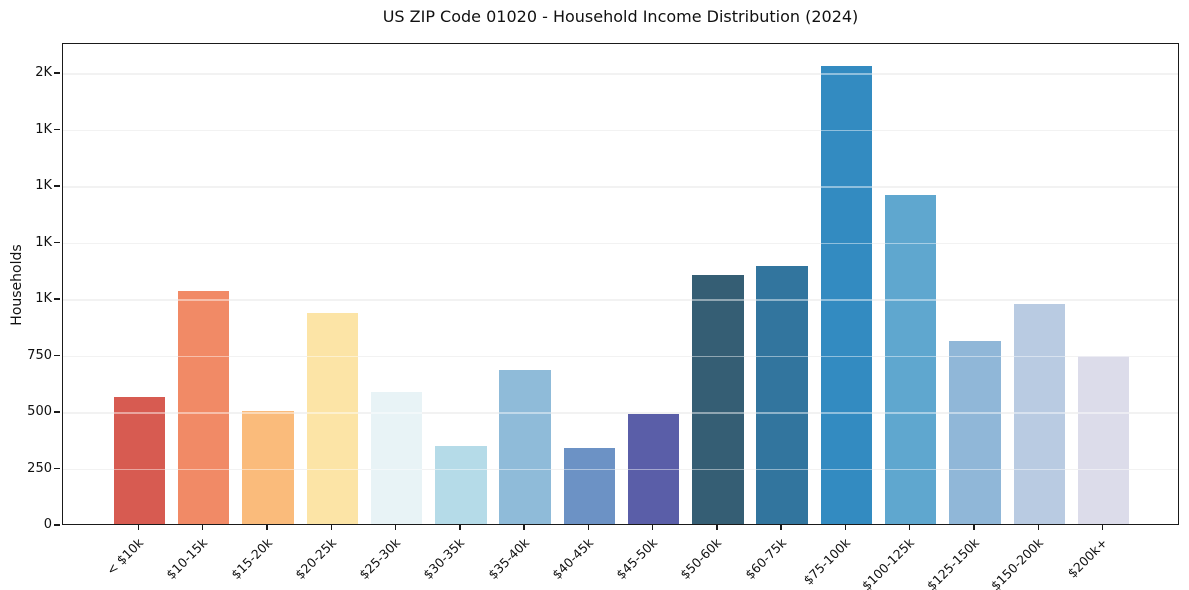  Describe the element at coordinates (396, 457) in the screenshot. I see `bar-25-30k` at that location.